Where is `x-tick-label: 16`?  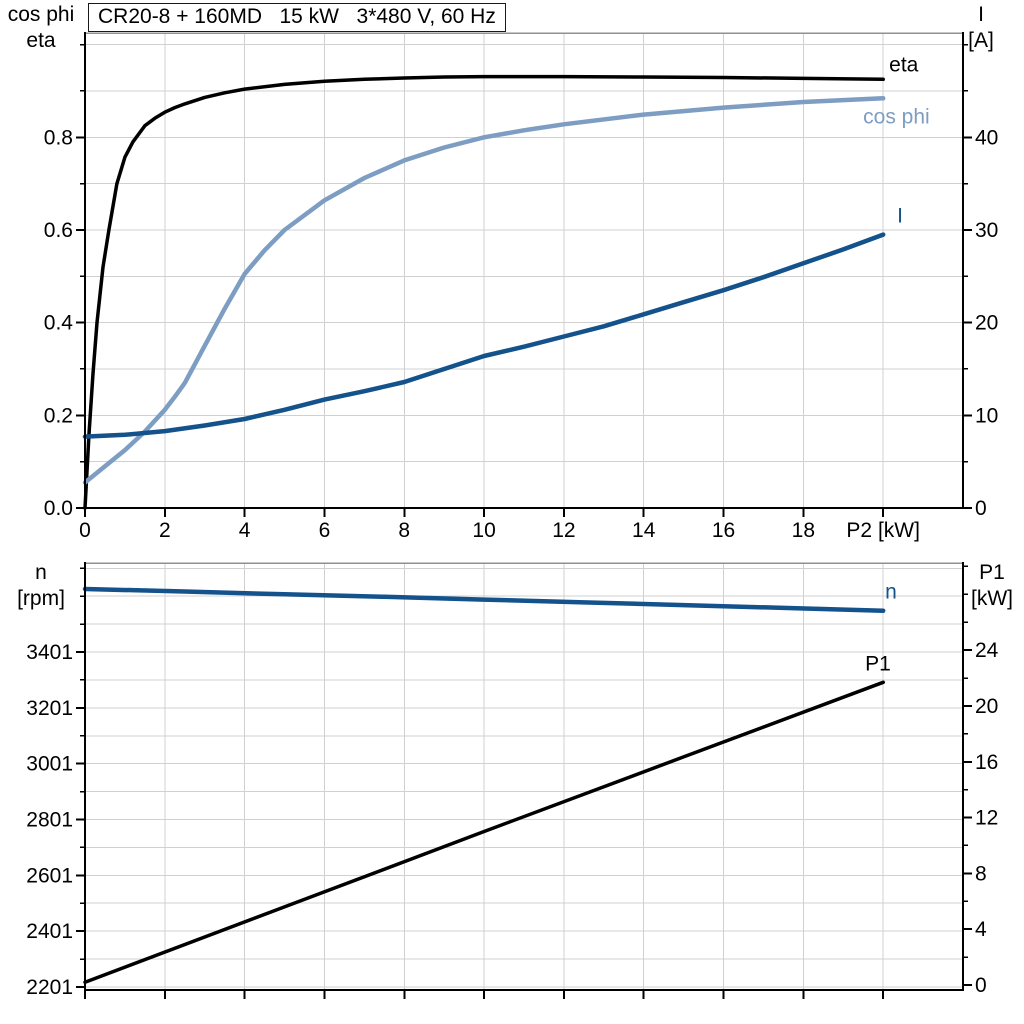 x-tick-label: 16 is located at coordinates (723, 530).